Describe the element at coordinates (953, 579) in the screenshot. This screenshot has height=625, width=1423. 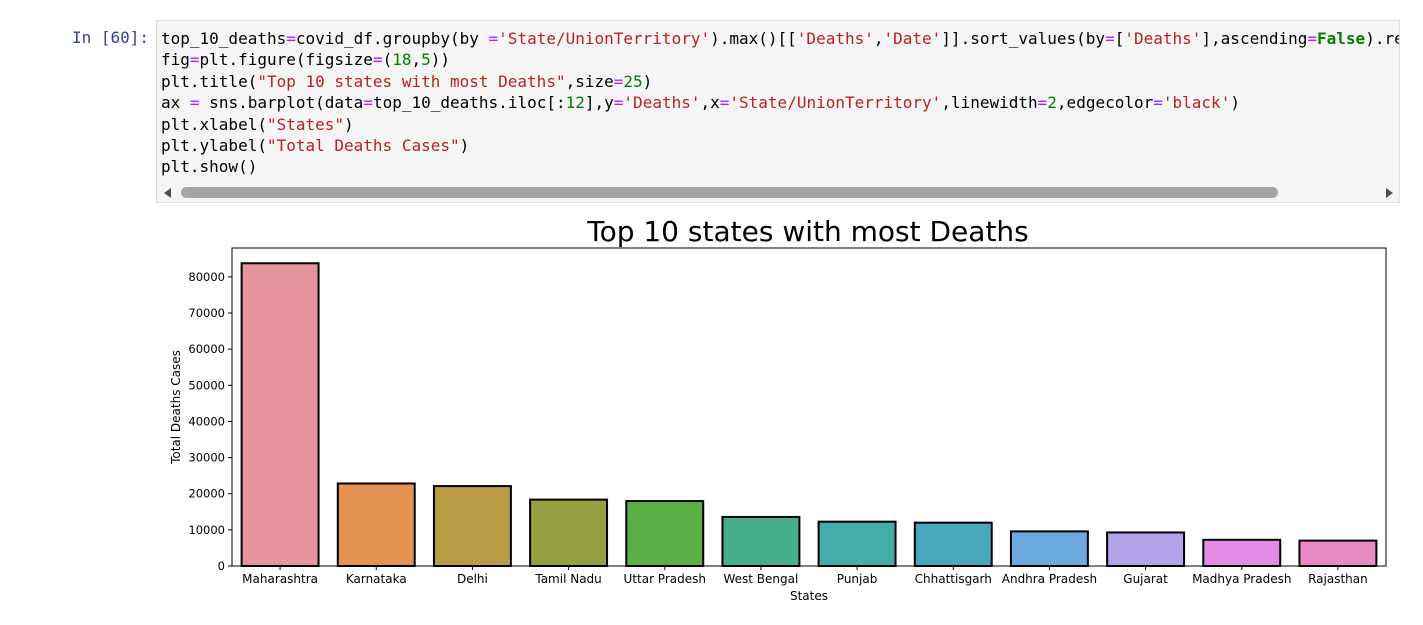
I see `x-tick-label: Chhattisgarh` at that location.